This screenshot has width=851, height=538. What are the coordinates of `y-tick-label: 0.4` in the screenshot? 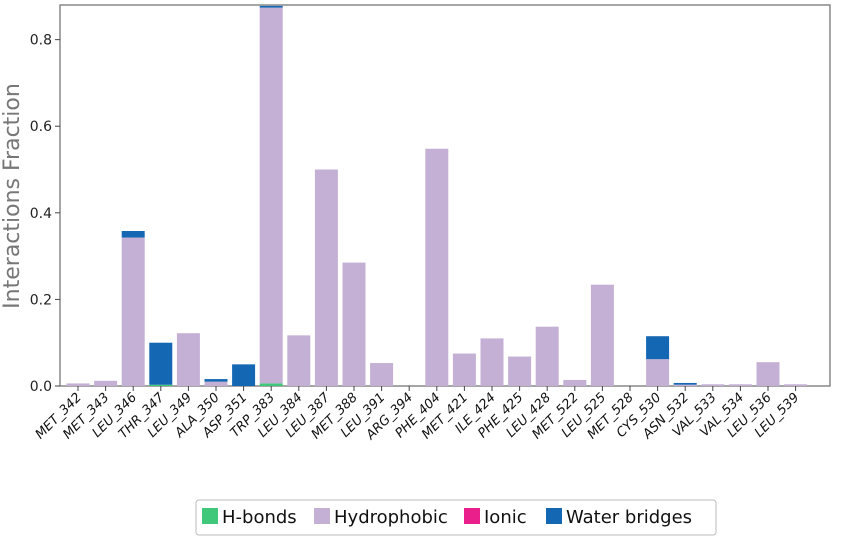 It's located at (41, 214).